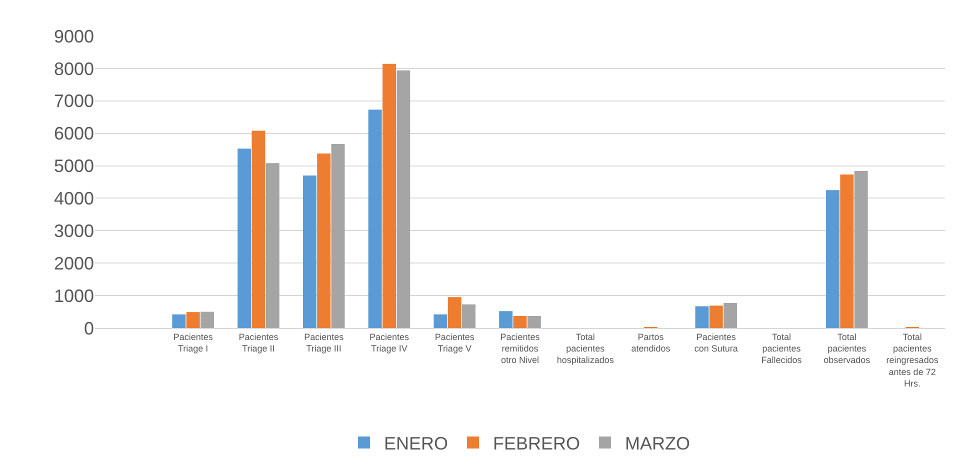  Describe the element at coordinates (847, 349) in the screenshot. I see `x-tick-label: Total pacientes observados` at that location.